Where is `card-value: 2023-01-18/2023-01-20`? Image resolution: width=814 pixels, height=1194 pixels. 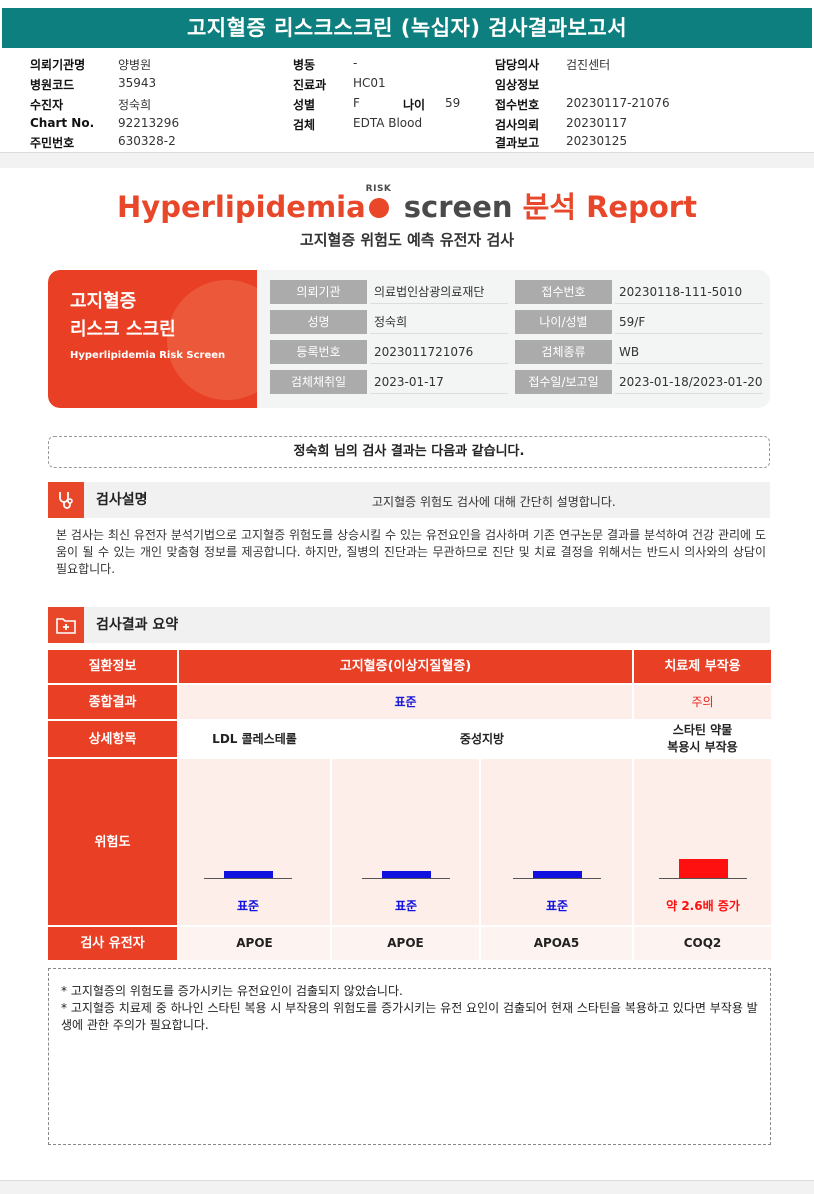 card-value: 2023-01-18/2023-01-20 is located at coordinates (689, 382).